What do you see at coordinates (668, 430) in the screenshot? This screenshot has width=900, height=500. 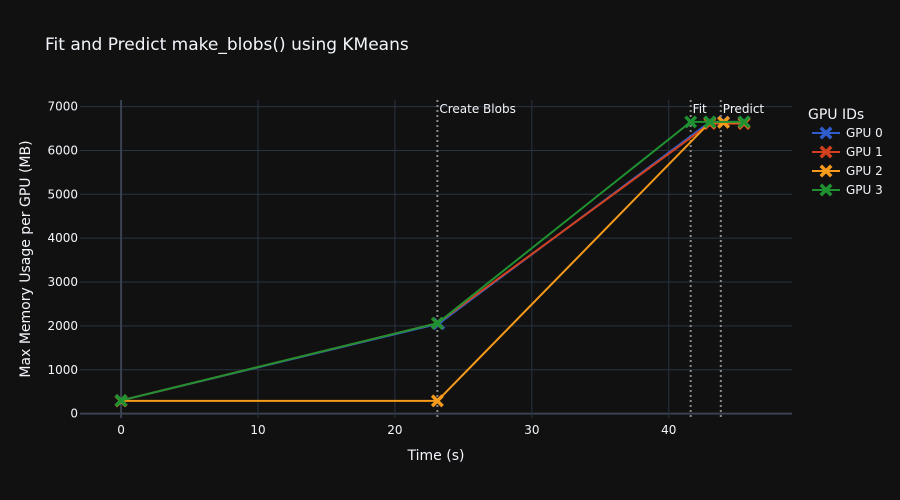 I see `x-tick-label: 40` at bounding box center [668, 430].